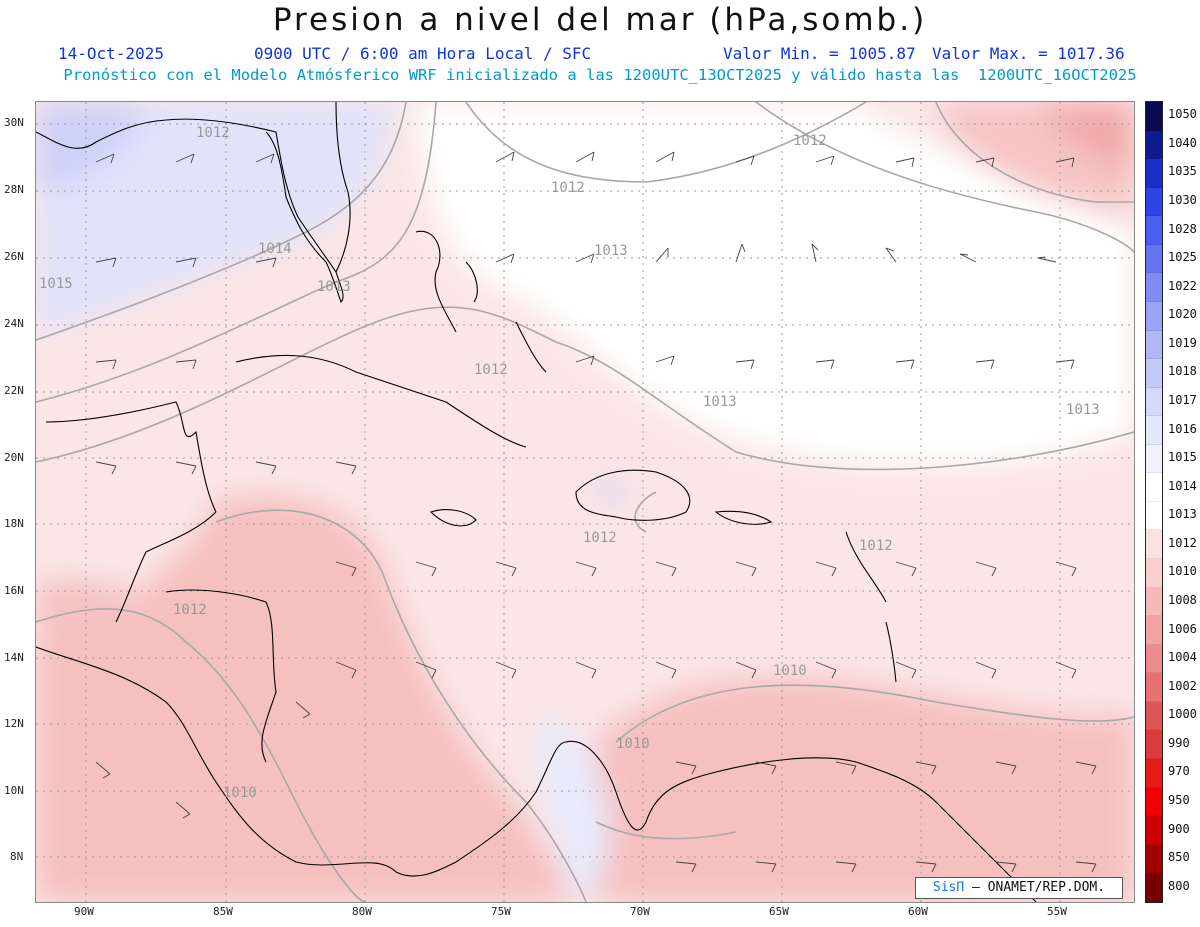  Describe the element at coordinates (14, 790) in the screenshot. I see `lat-label: 10N` at that location.